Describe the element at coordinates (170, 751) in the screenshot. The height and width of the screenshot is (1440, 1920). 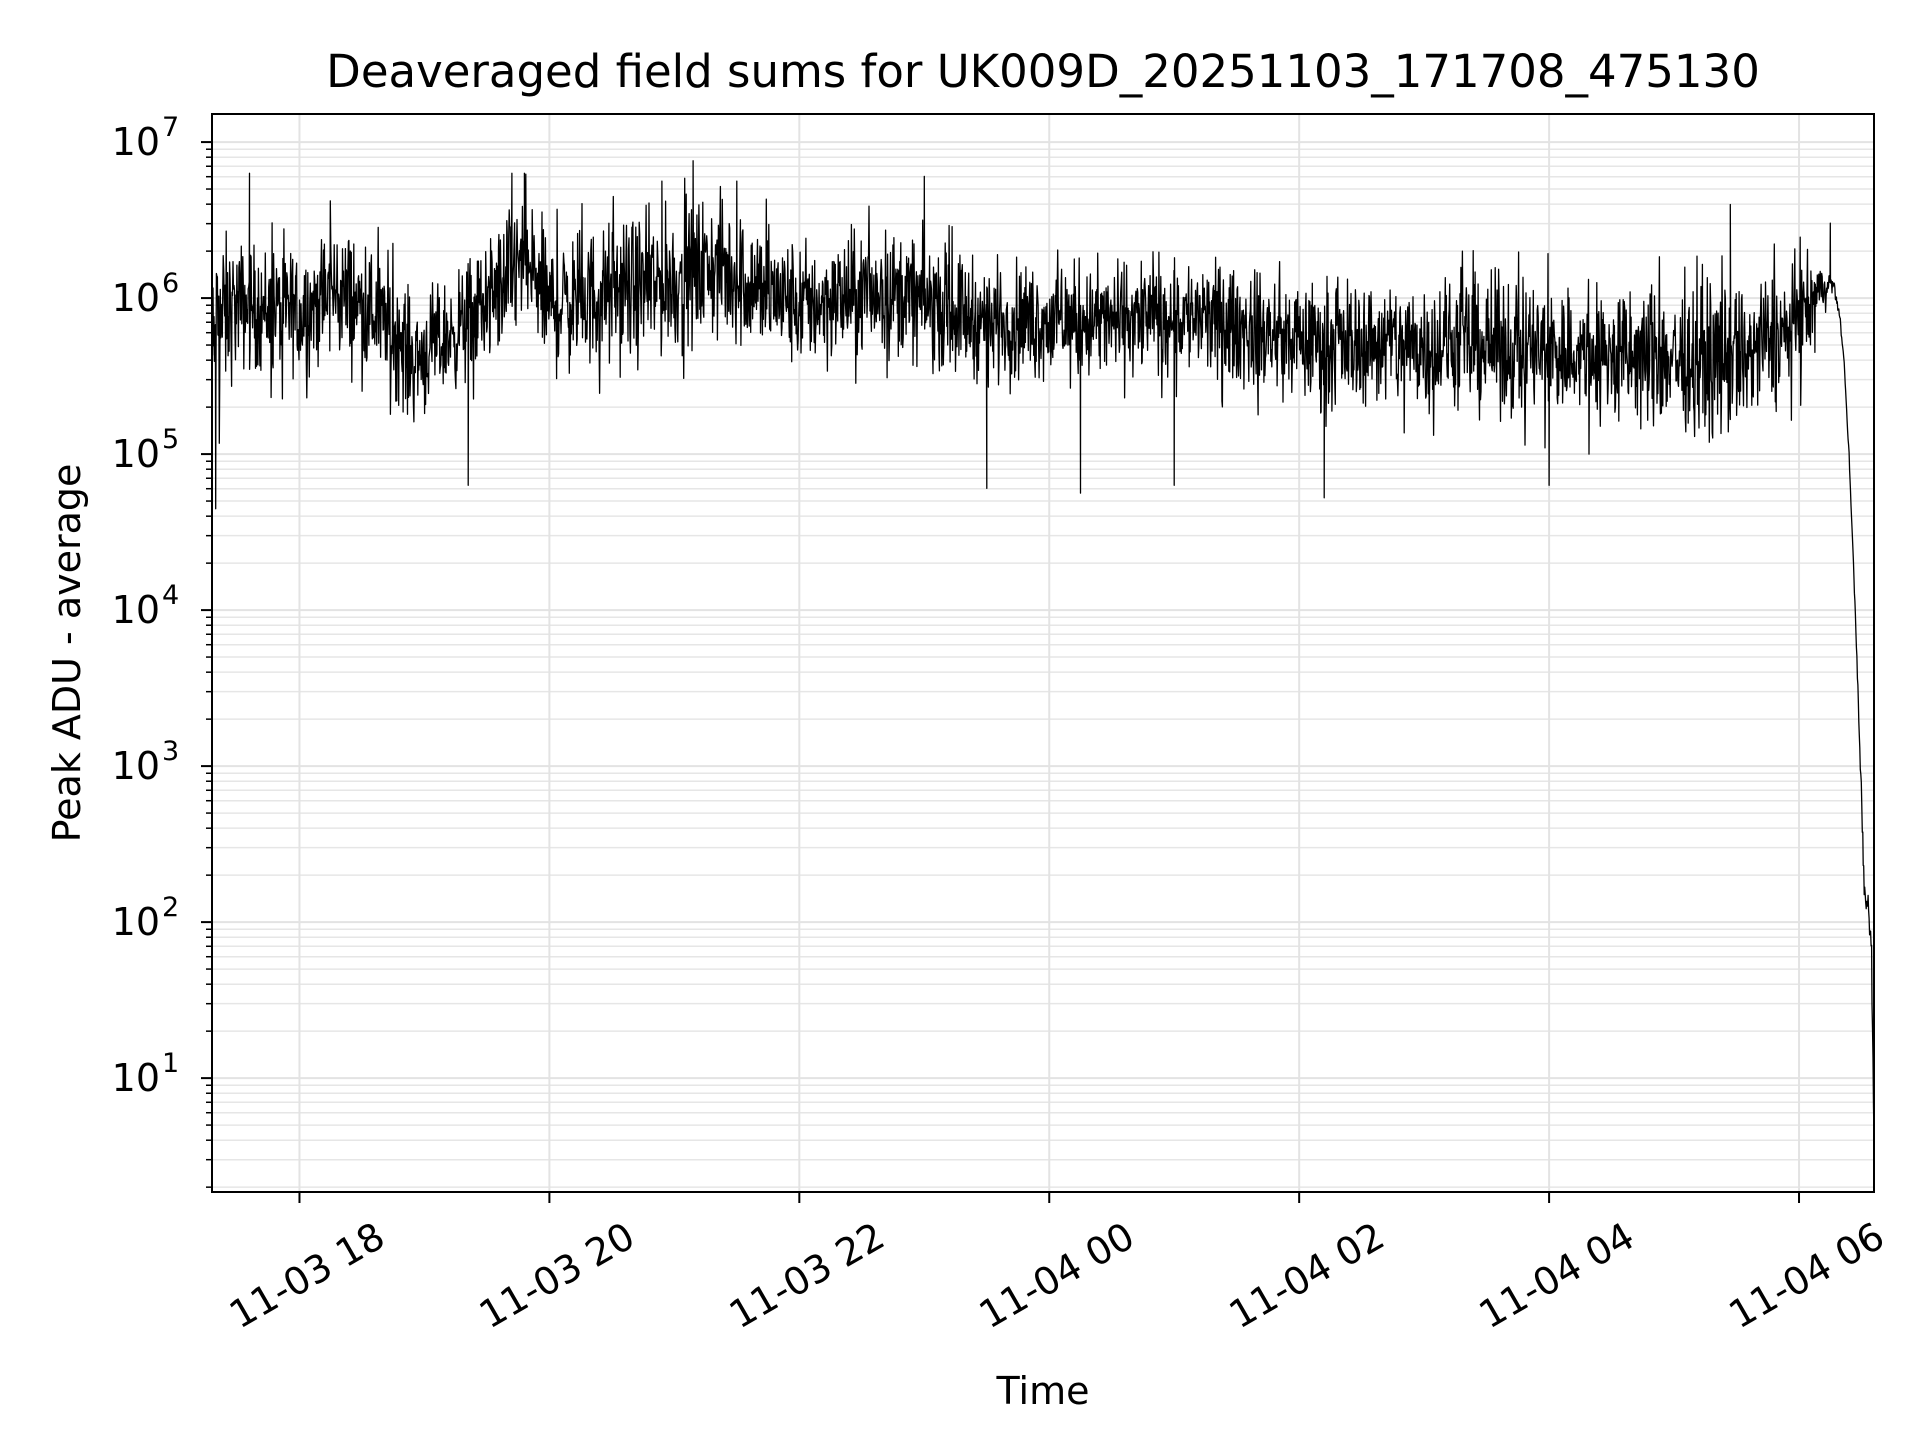
I see `y-tick-label-exponent: 3` at that location.